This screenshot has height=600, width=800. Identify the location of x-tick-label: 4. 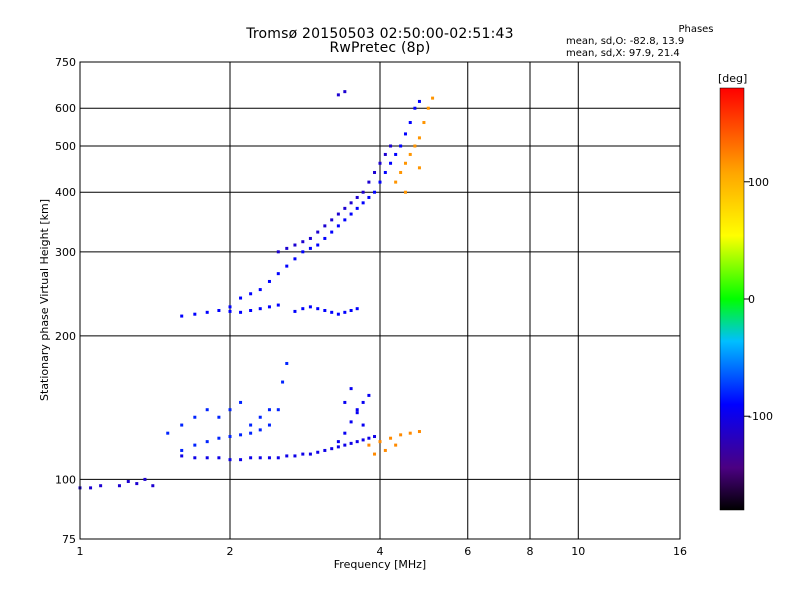
(380, 551).